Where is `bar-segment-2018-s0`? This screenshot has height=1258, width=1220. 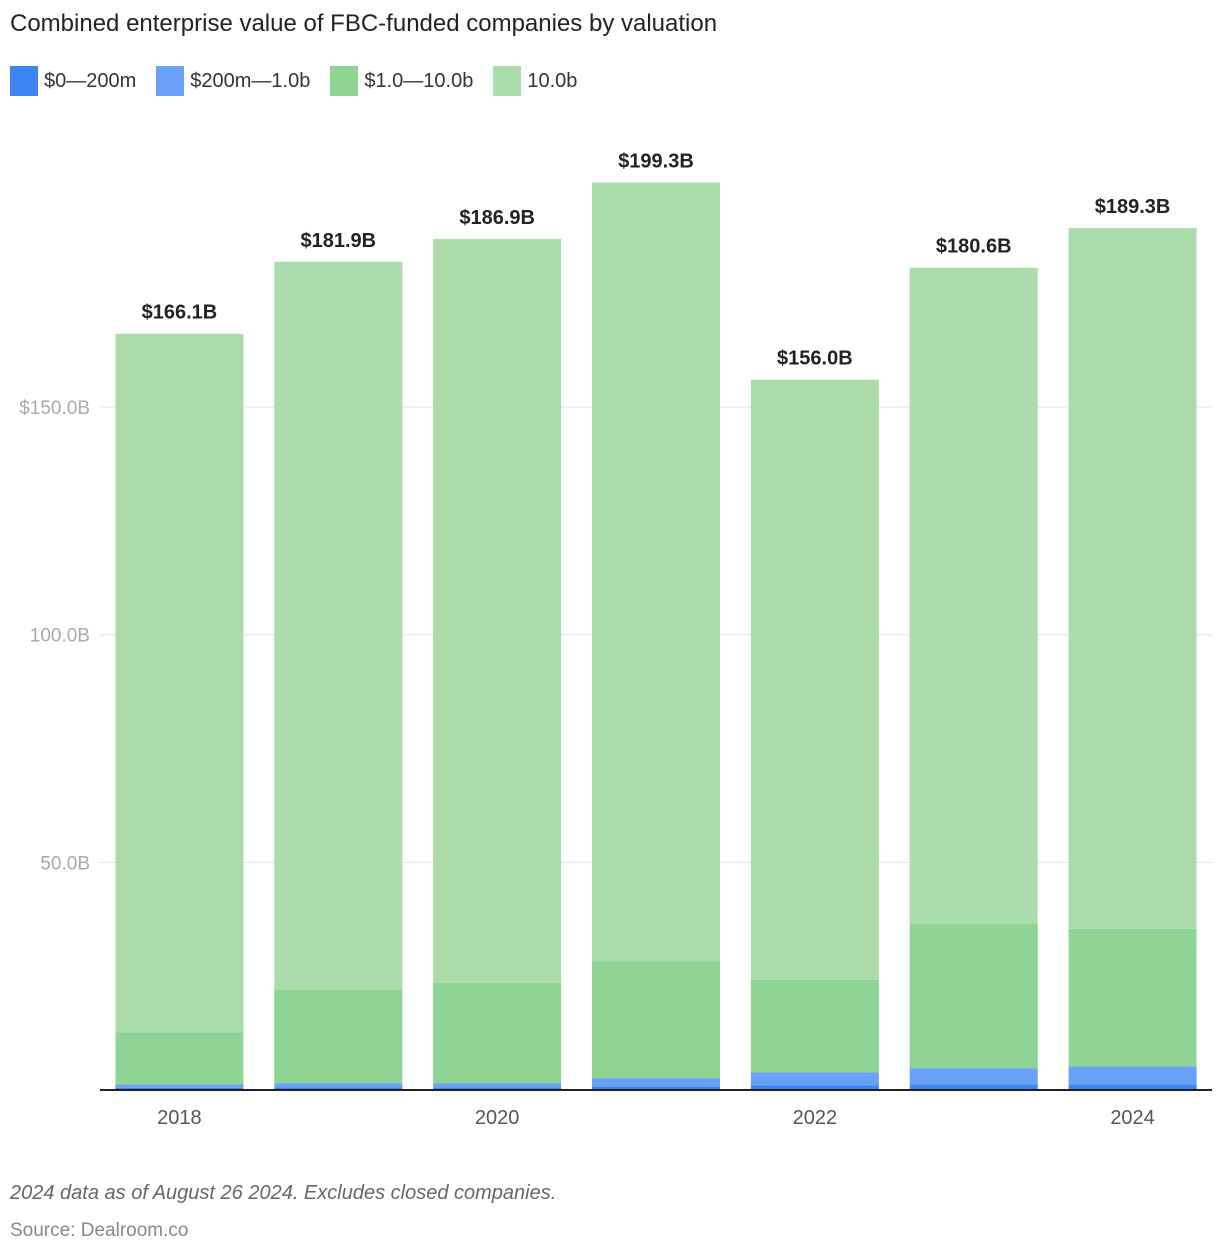
bar-segment-2018-s0 is located at coordinates (179, 1088).